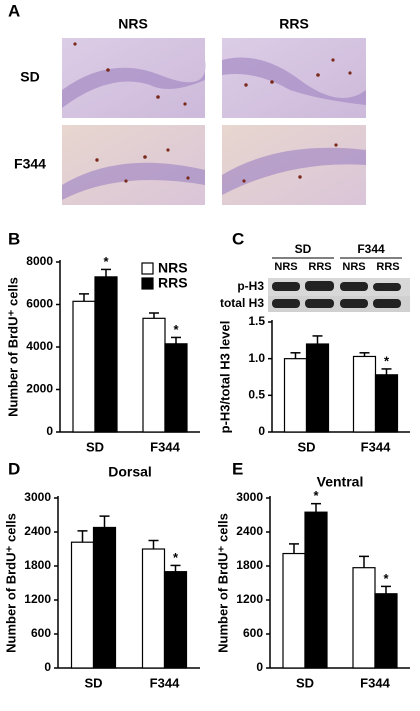 The height and width of the screenshot is (711, 420). Describe the element at coordinates (173, 283) in the screenshot. I see `legend-label: RRS` at that location.